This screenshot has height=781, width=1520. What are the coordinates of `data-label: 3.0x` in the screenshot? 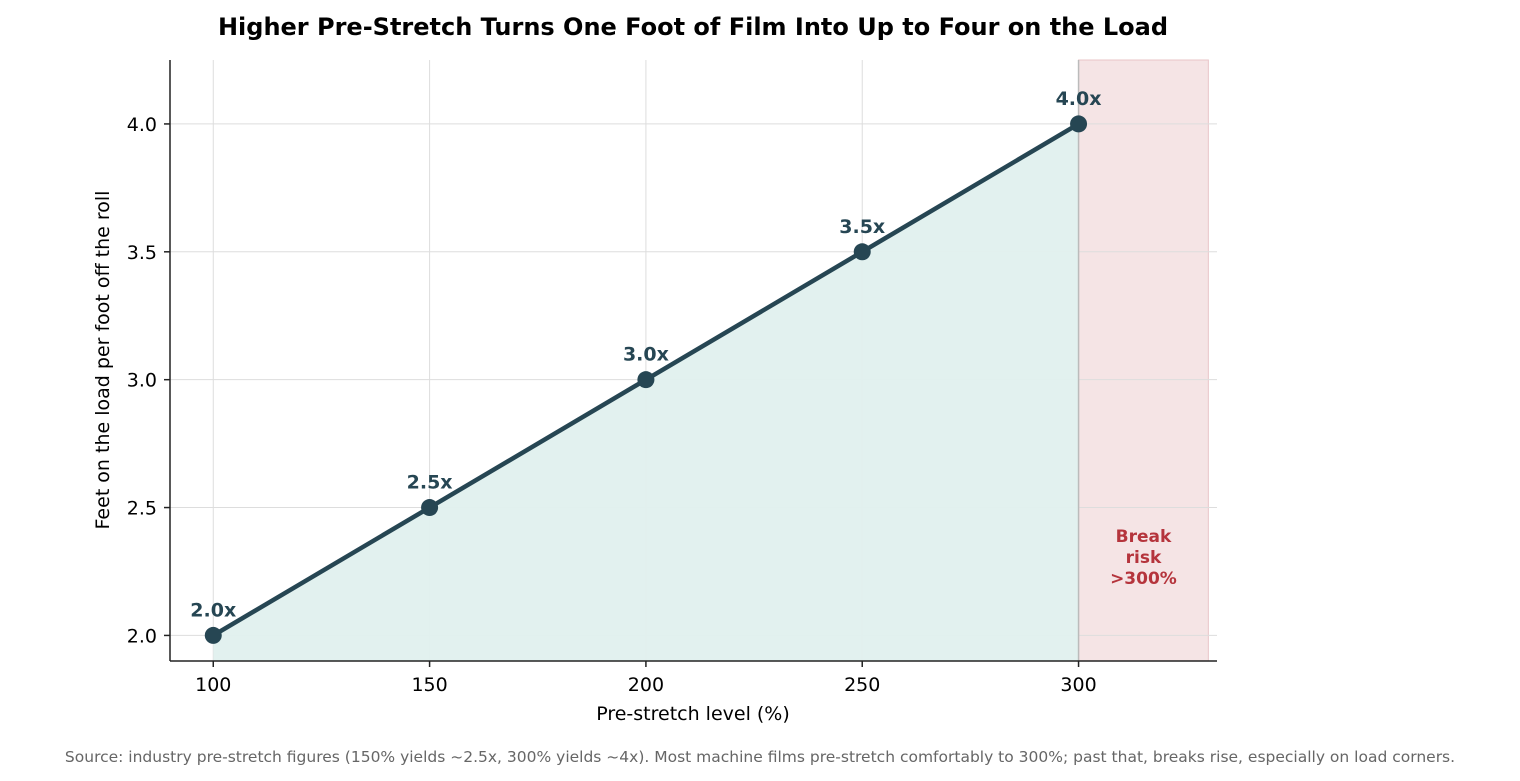 It's located at (646, 355).